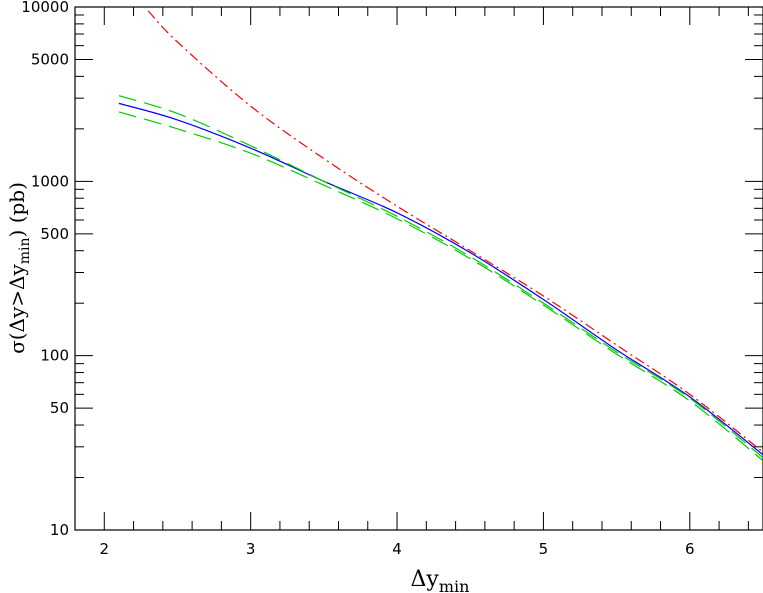  I want to click on y-axis-label: σ(Δy>Δymin) (pb), so click(19, 268).